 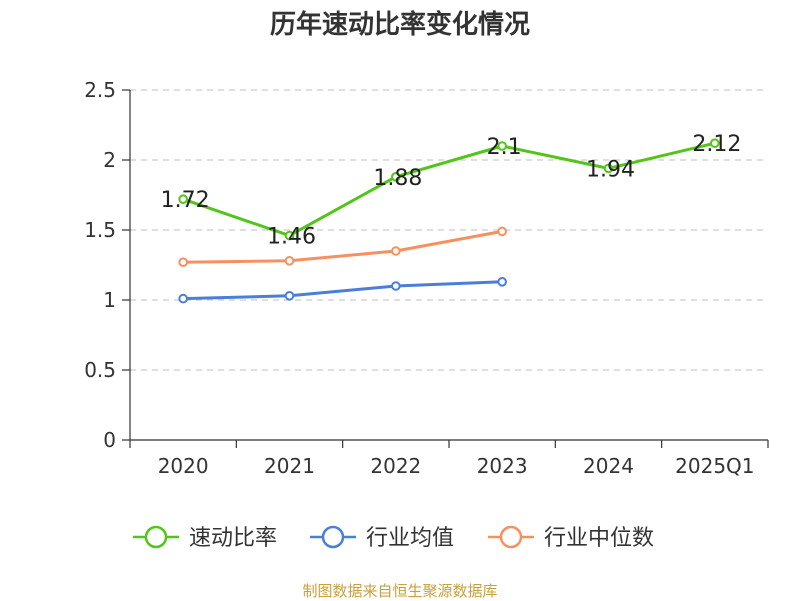 What do you see at coordinates (608, 466) in the screenshot?
I see `x-tick-label: 2024` at bounding box center [608, 466].